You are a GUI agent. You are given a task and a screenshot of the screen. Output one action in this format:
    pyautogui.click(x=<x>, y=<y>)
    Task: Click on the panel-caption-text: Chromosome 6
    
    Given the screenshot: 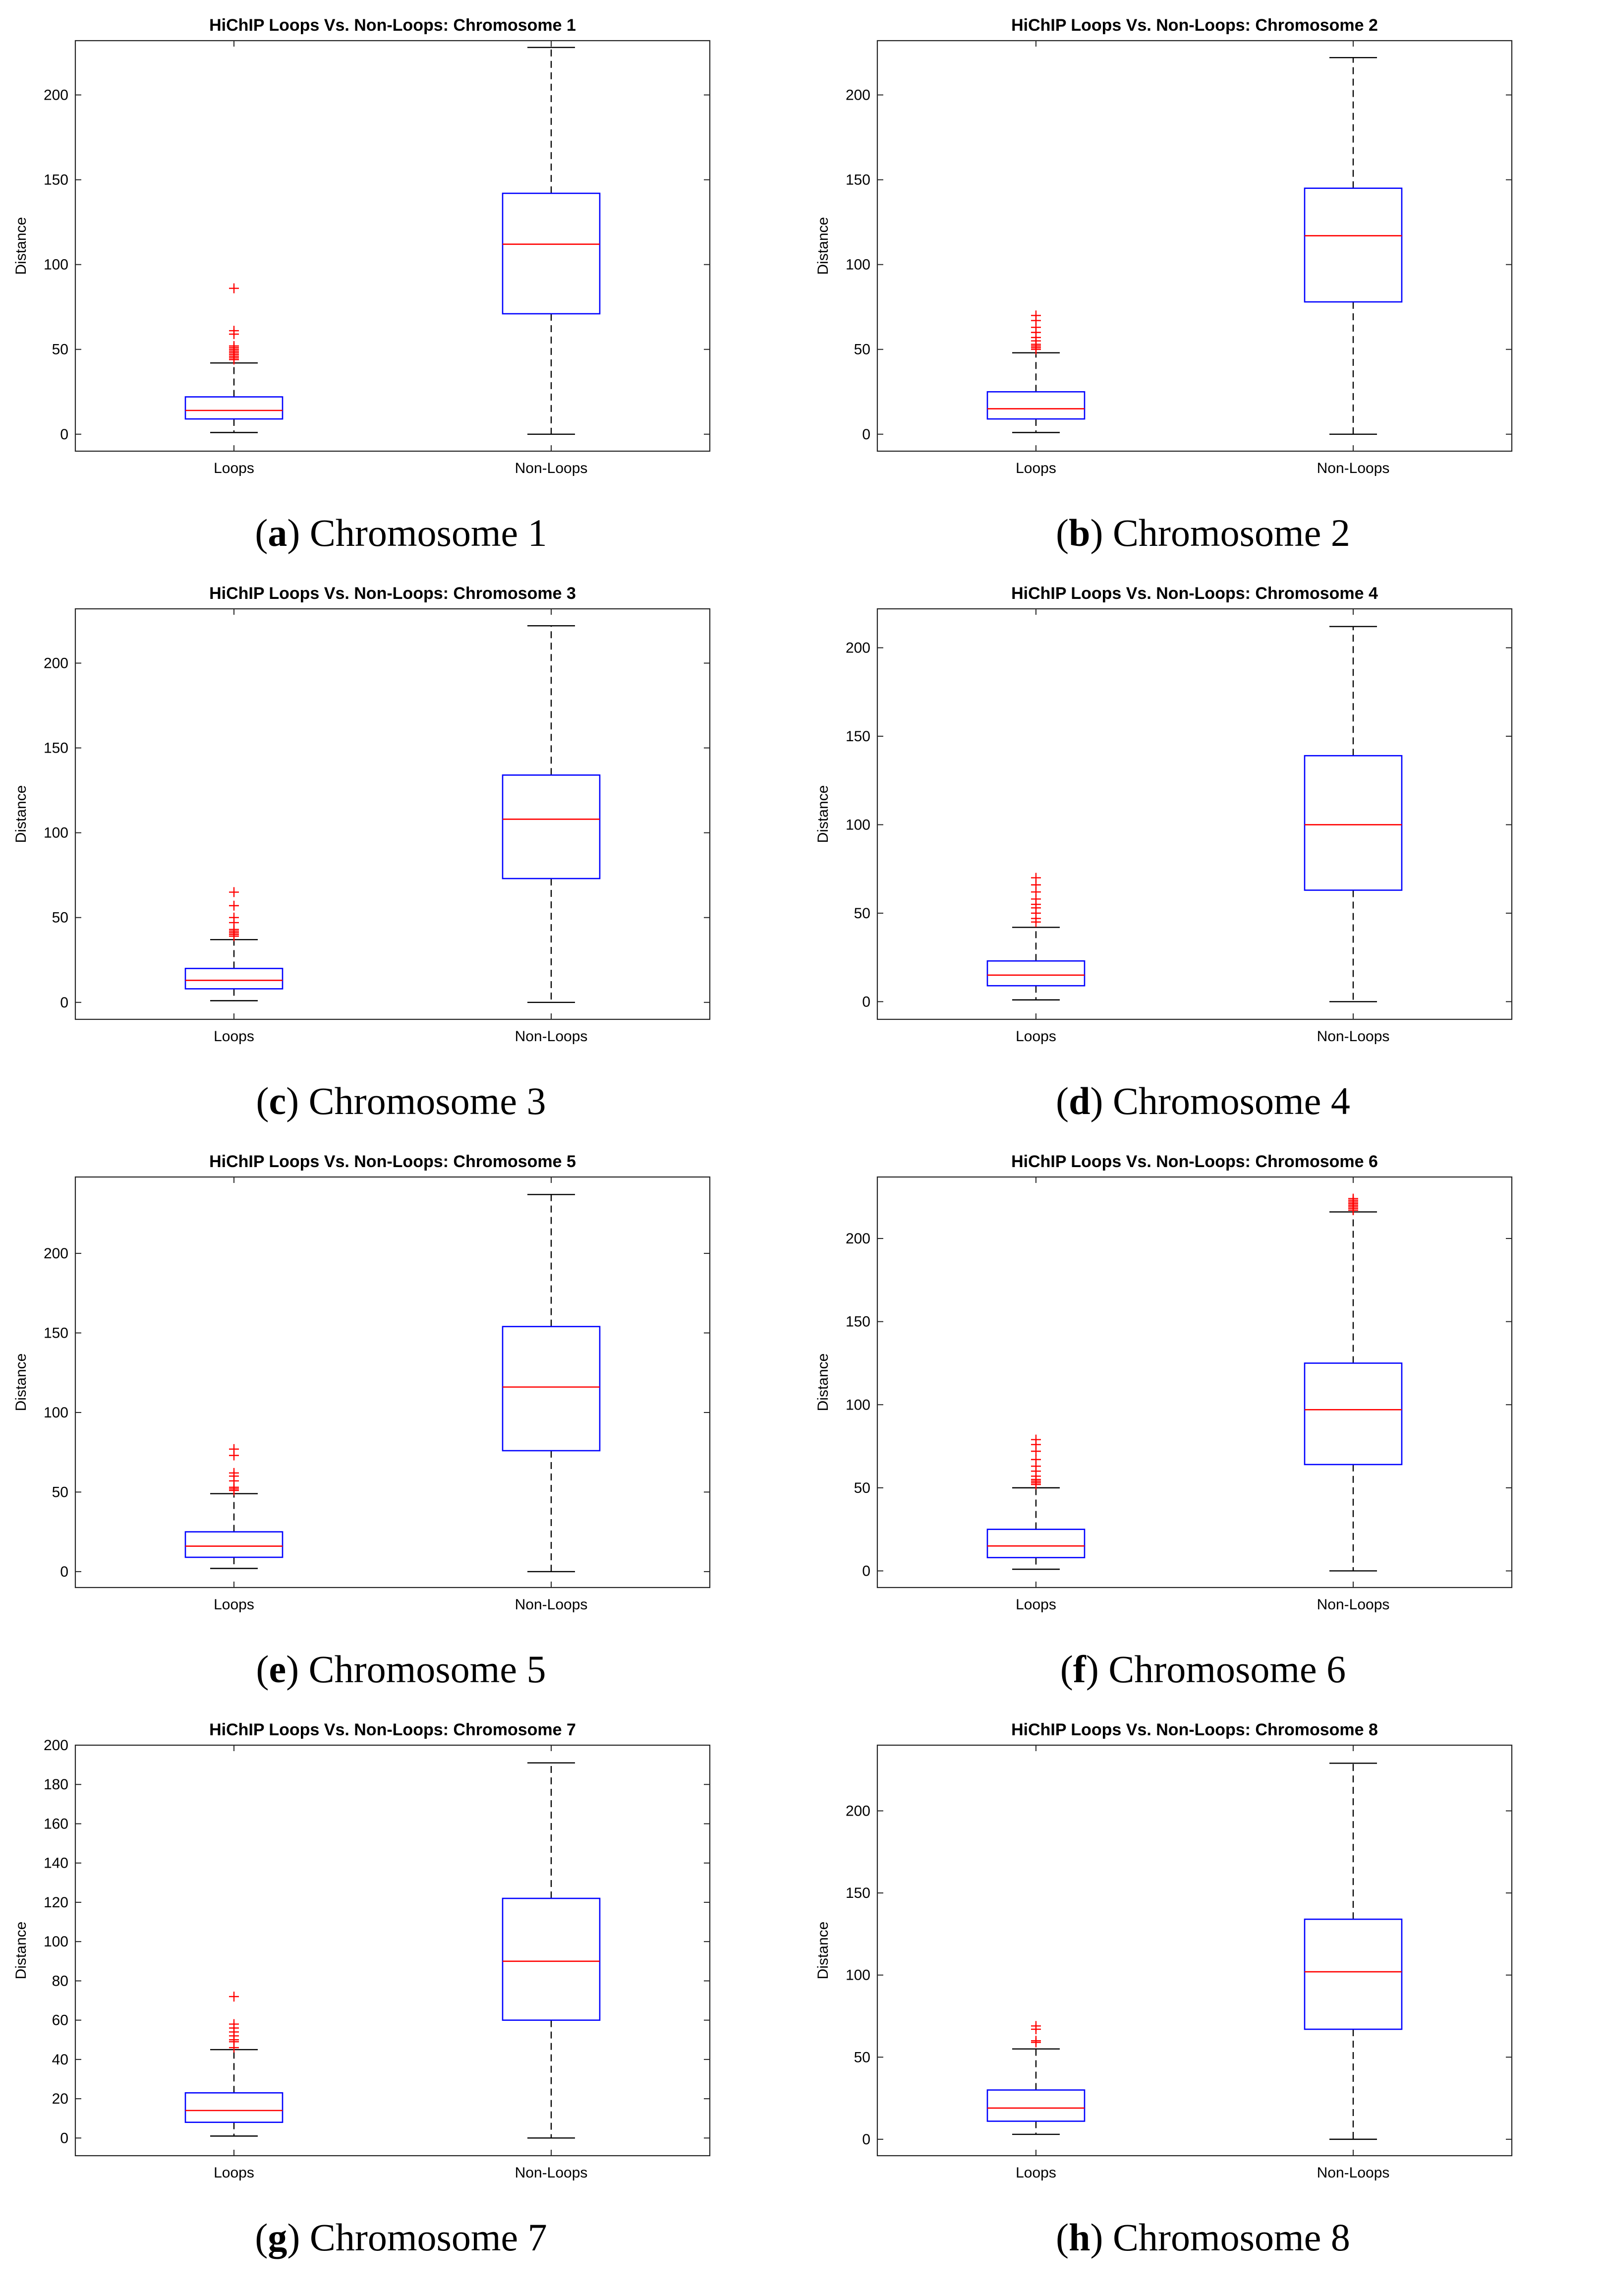 What is the action you would take?
    pyautogui.click(x=1227, y=1669)
    